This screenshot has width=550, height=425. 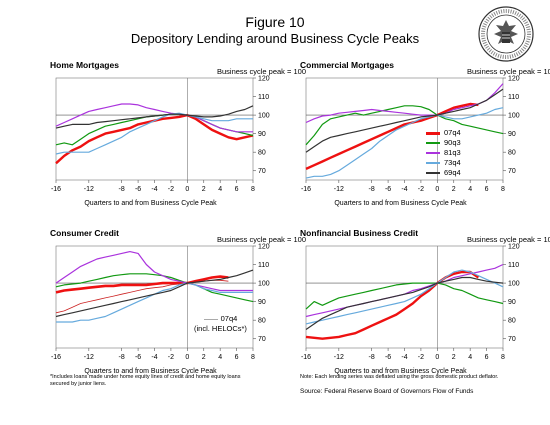 What do you see at coordinates (452, 142) in the screenshot?
I see `legend-label: 90q3` at bounding box center [452, 142].